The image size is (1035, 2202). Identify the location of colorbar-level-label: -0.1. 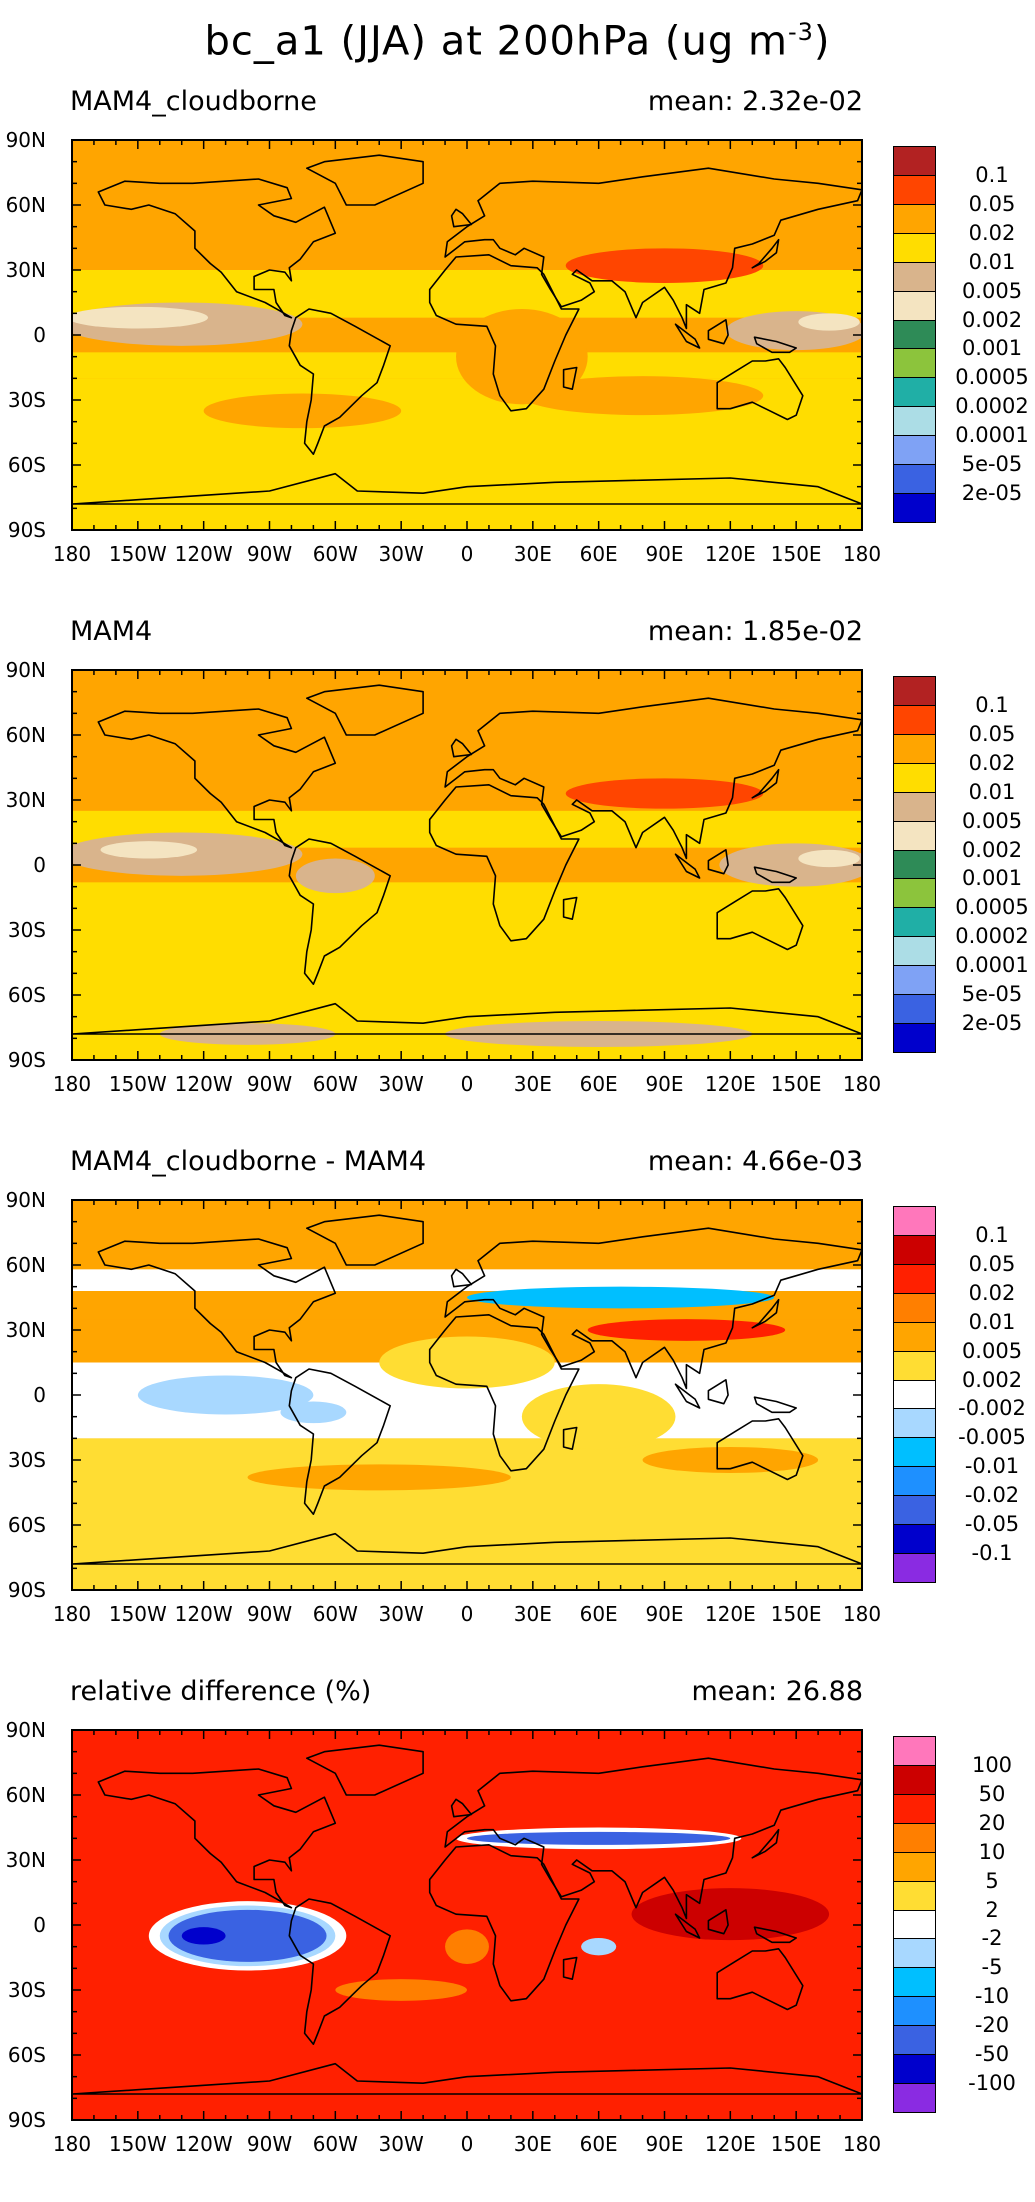
(992, 1553).